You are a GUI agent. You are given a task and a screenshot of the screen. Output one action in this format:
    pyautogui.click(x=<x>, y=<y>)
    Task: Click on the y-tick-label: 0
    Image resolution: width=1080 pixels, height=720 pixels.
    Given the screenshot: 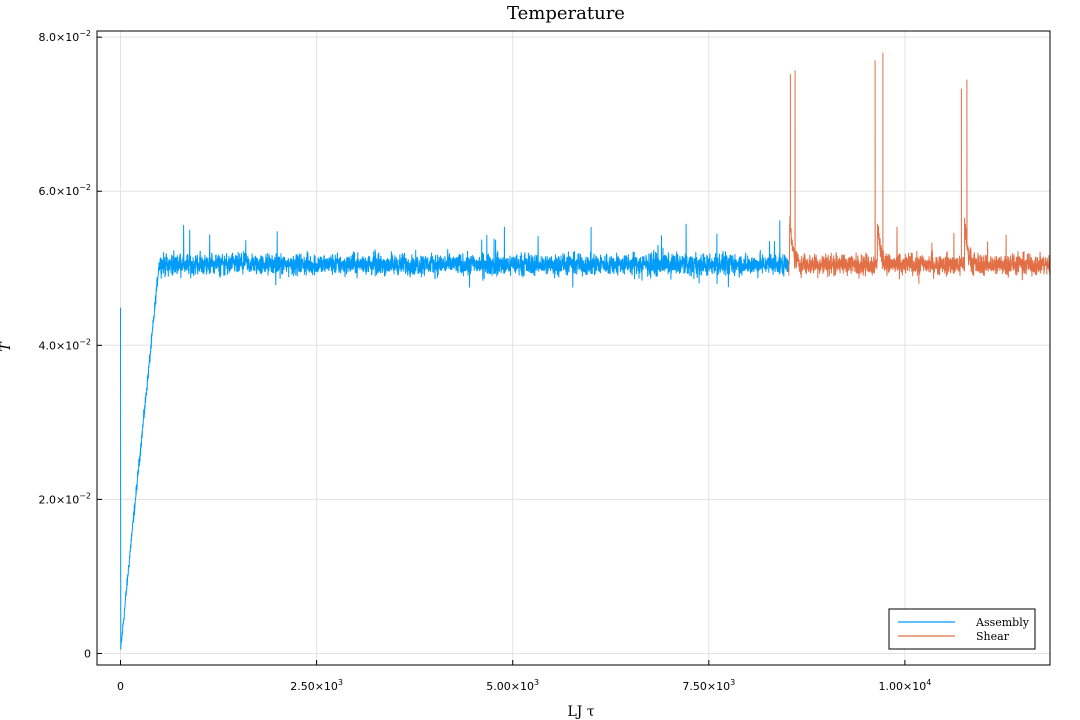 What is the action you would take?
    pyautogui.click(x=87, y=653)
    